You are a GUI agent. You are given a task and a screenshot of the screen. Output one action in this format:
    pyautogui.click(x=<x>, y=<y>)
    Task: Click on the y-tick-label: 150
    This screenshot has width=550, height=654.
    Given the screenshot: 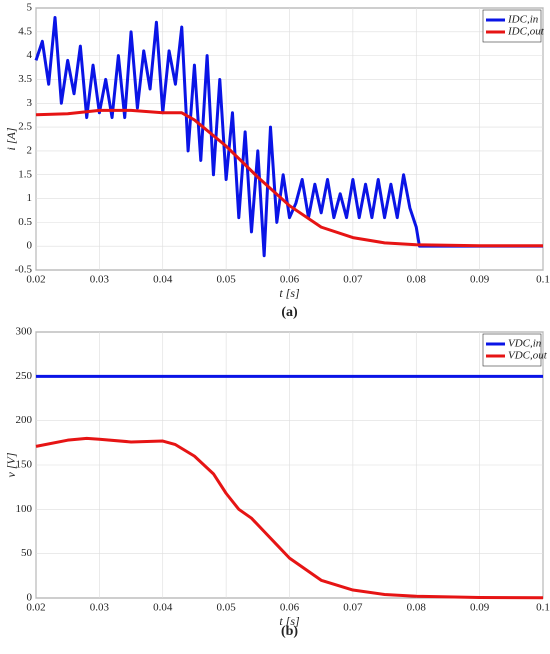 What is the action you would take?
    pyautogui.click(x=24, y=465)
    